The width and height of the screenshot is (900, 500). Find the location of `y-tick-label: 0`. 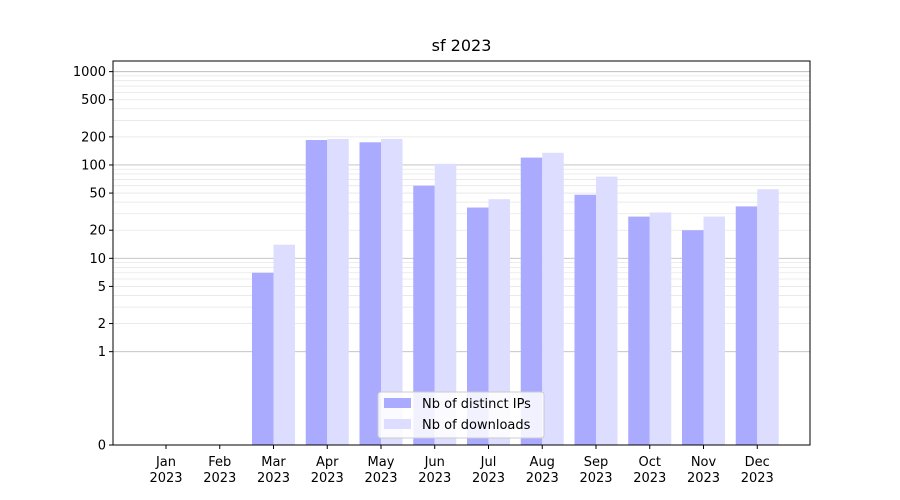

y-tick-label: 0 is located at coordinates (102, 446).